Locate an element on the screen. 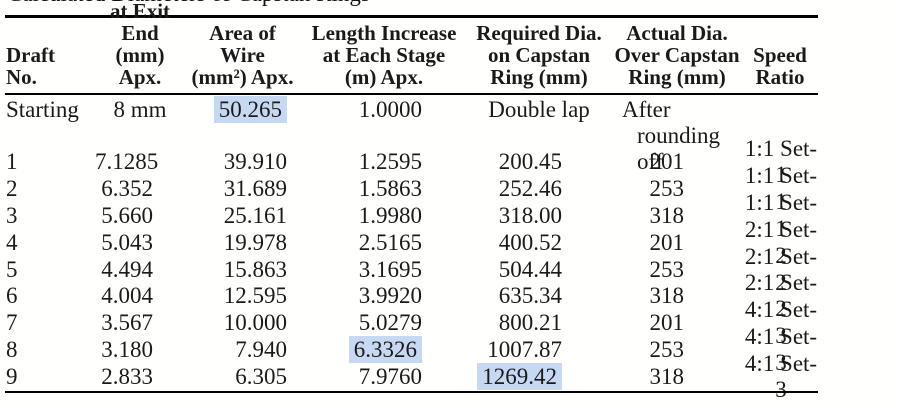 This screenshot has height=409, width=903. cell-value: 15.863 is located at coordinates (255, 269).